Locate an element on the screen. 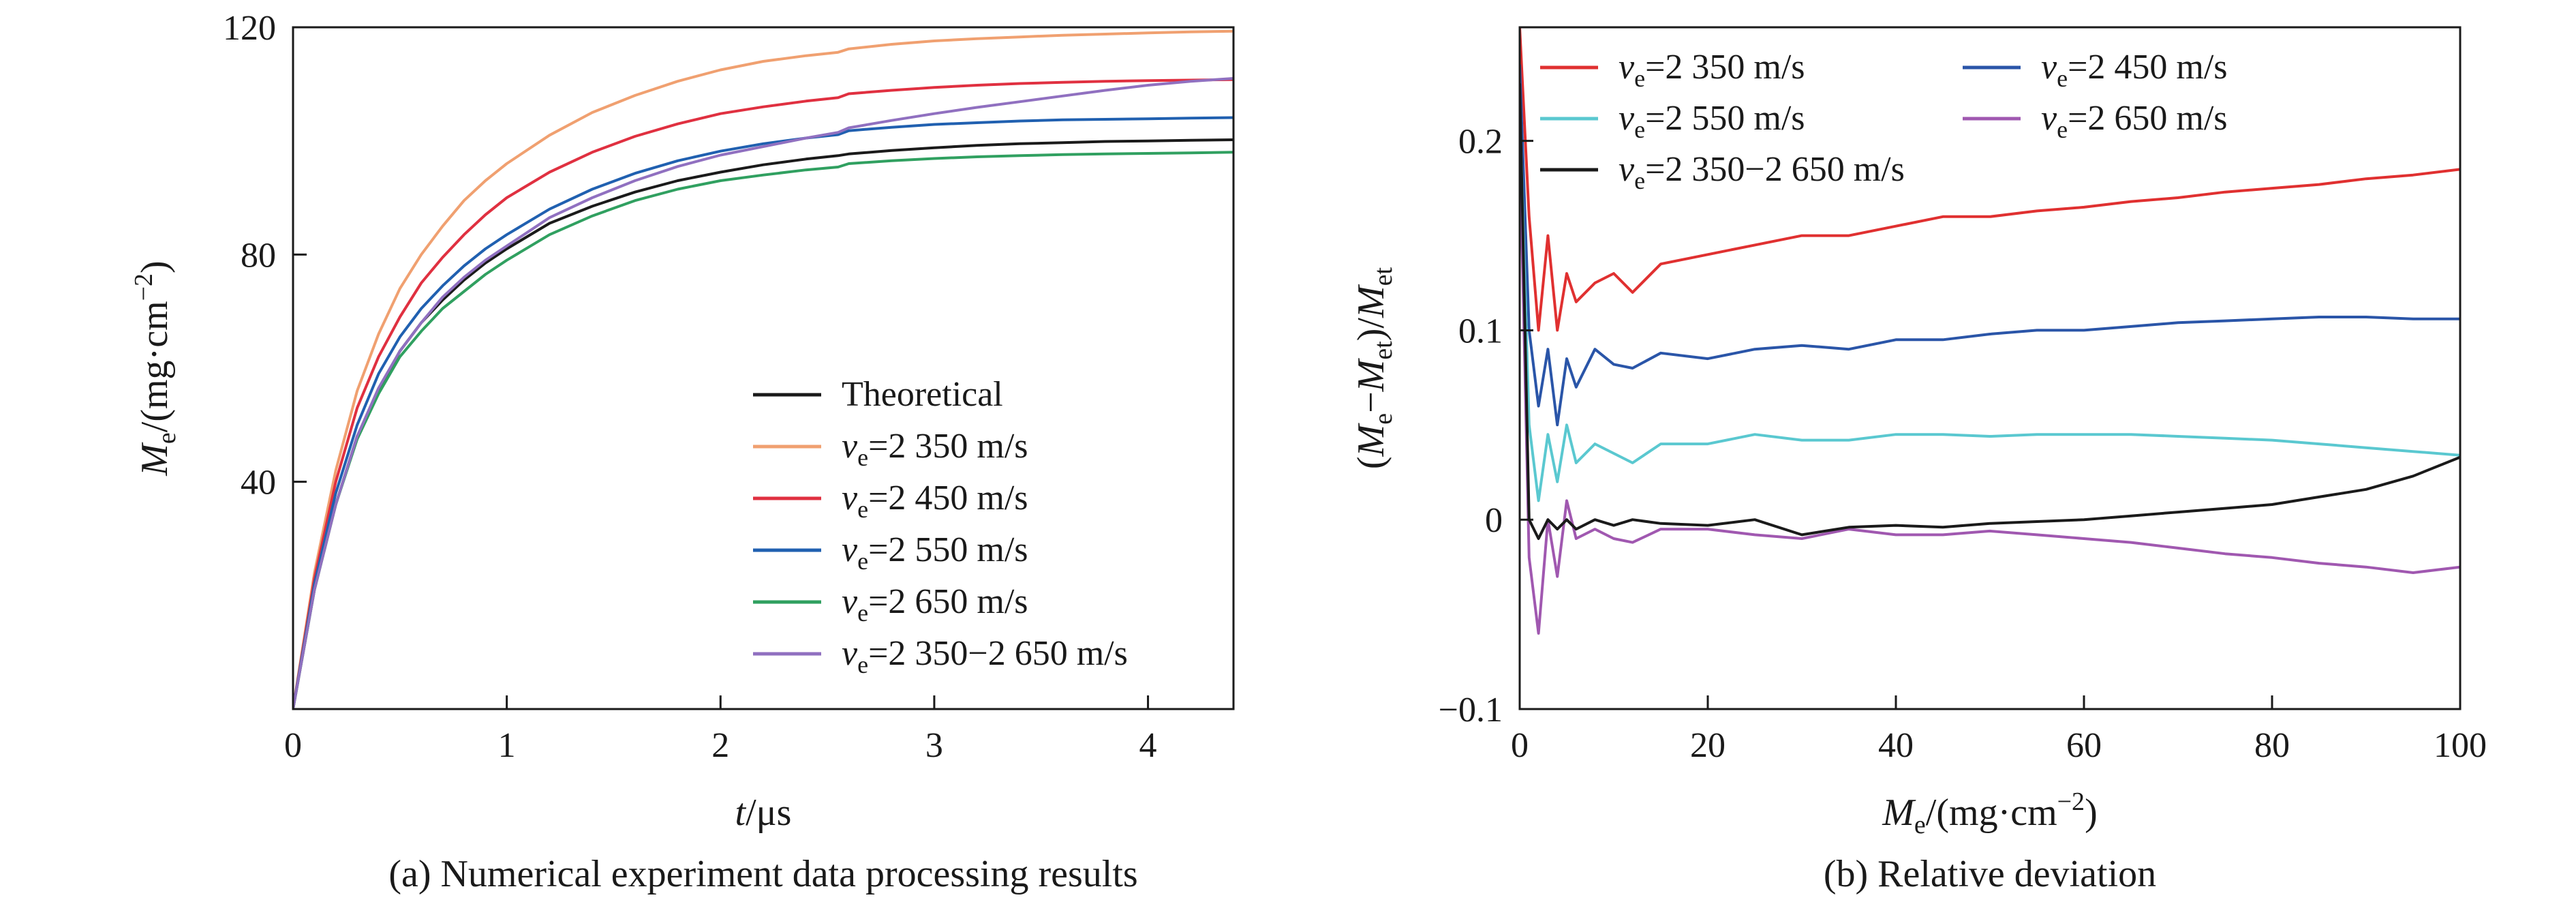 Image resolution: width=2576 pixels, height=902 pixels. panel-1-y-tick-label: 80 is located at coordinates (258, 255).